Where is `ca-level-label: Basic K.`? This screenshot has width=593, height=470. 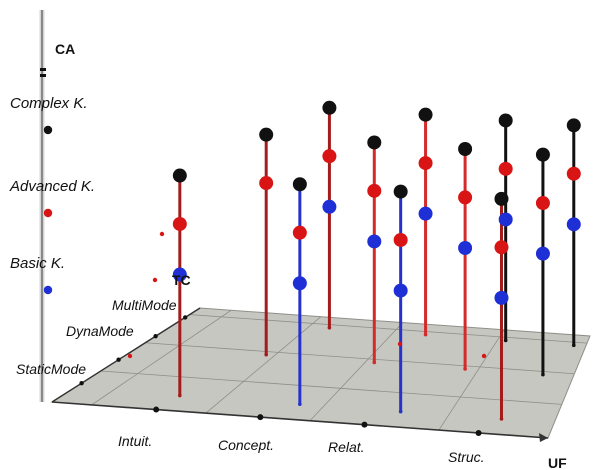 ca-level-label: Basic K. is located at coordinates (37, 263).